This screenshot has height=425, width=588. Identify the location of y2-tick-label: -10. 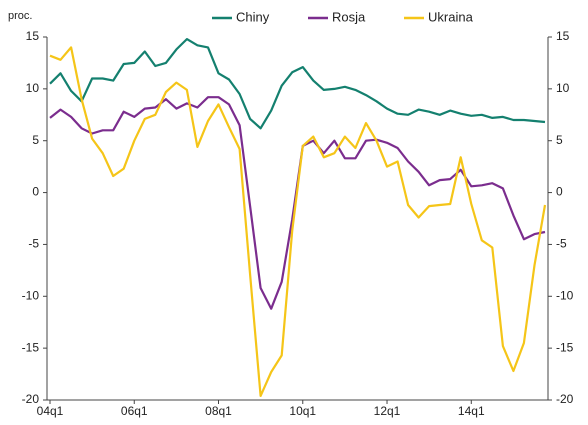
(565, 295).